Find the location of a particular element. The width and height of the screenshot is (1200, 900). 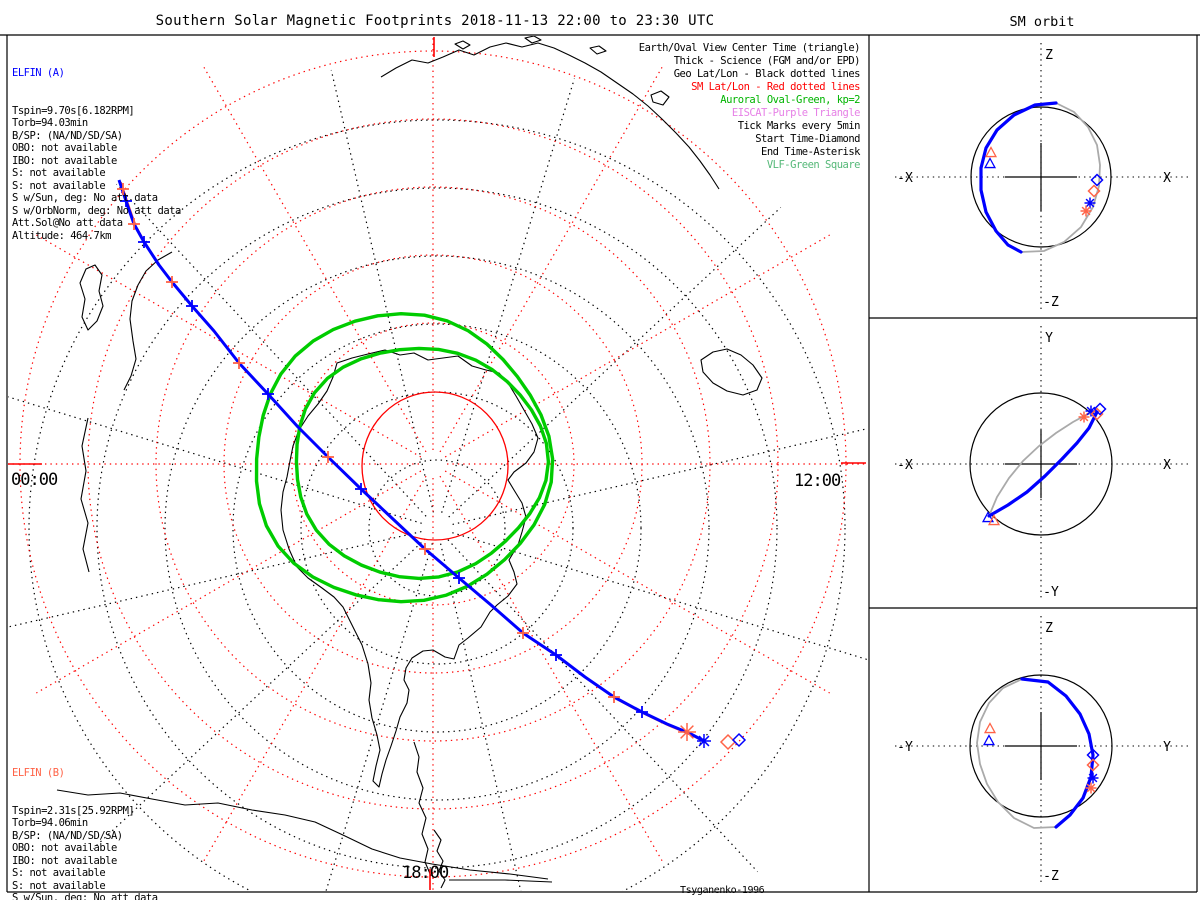

mlt-label-1800: 18:00 is located at coordinates (425, 873).